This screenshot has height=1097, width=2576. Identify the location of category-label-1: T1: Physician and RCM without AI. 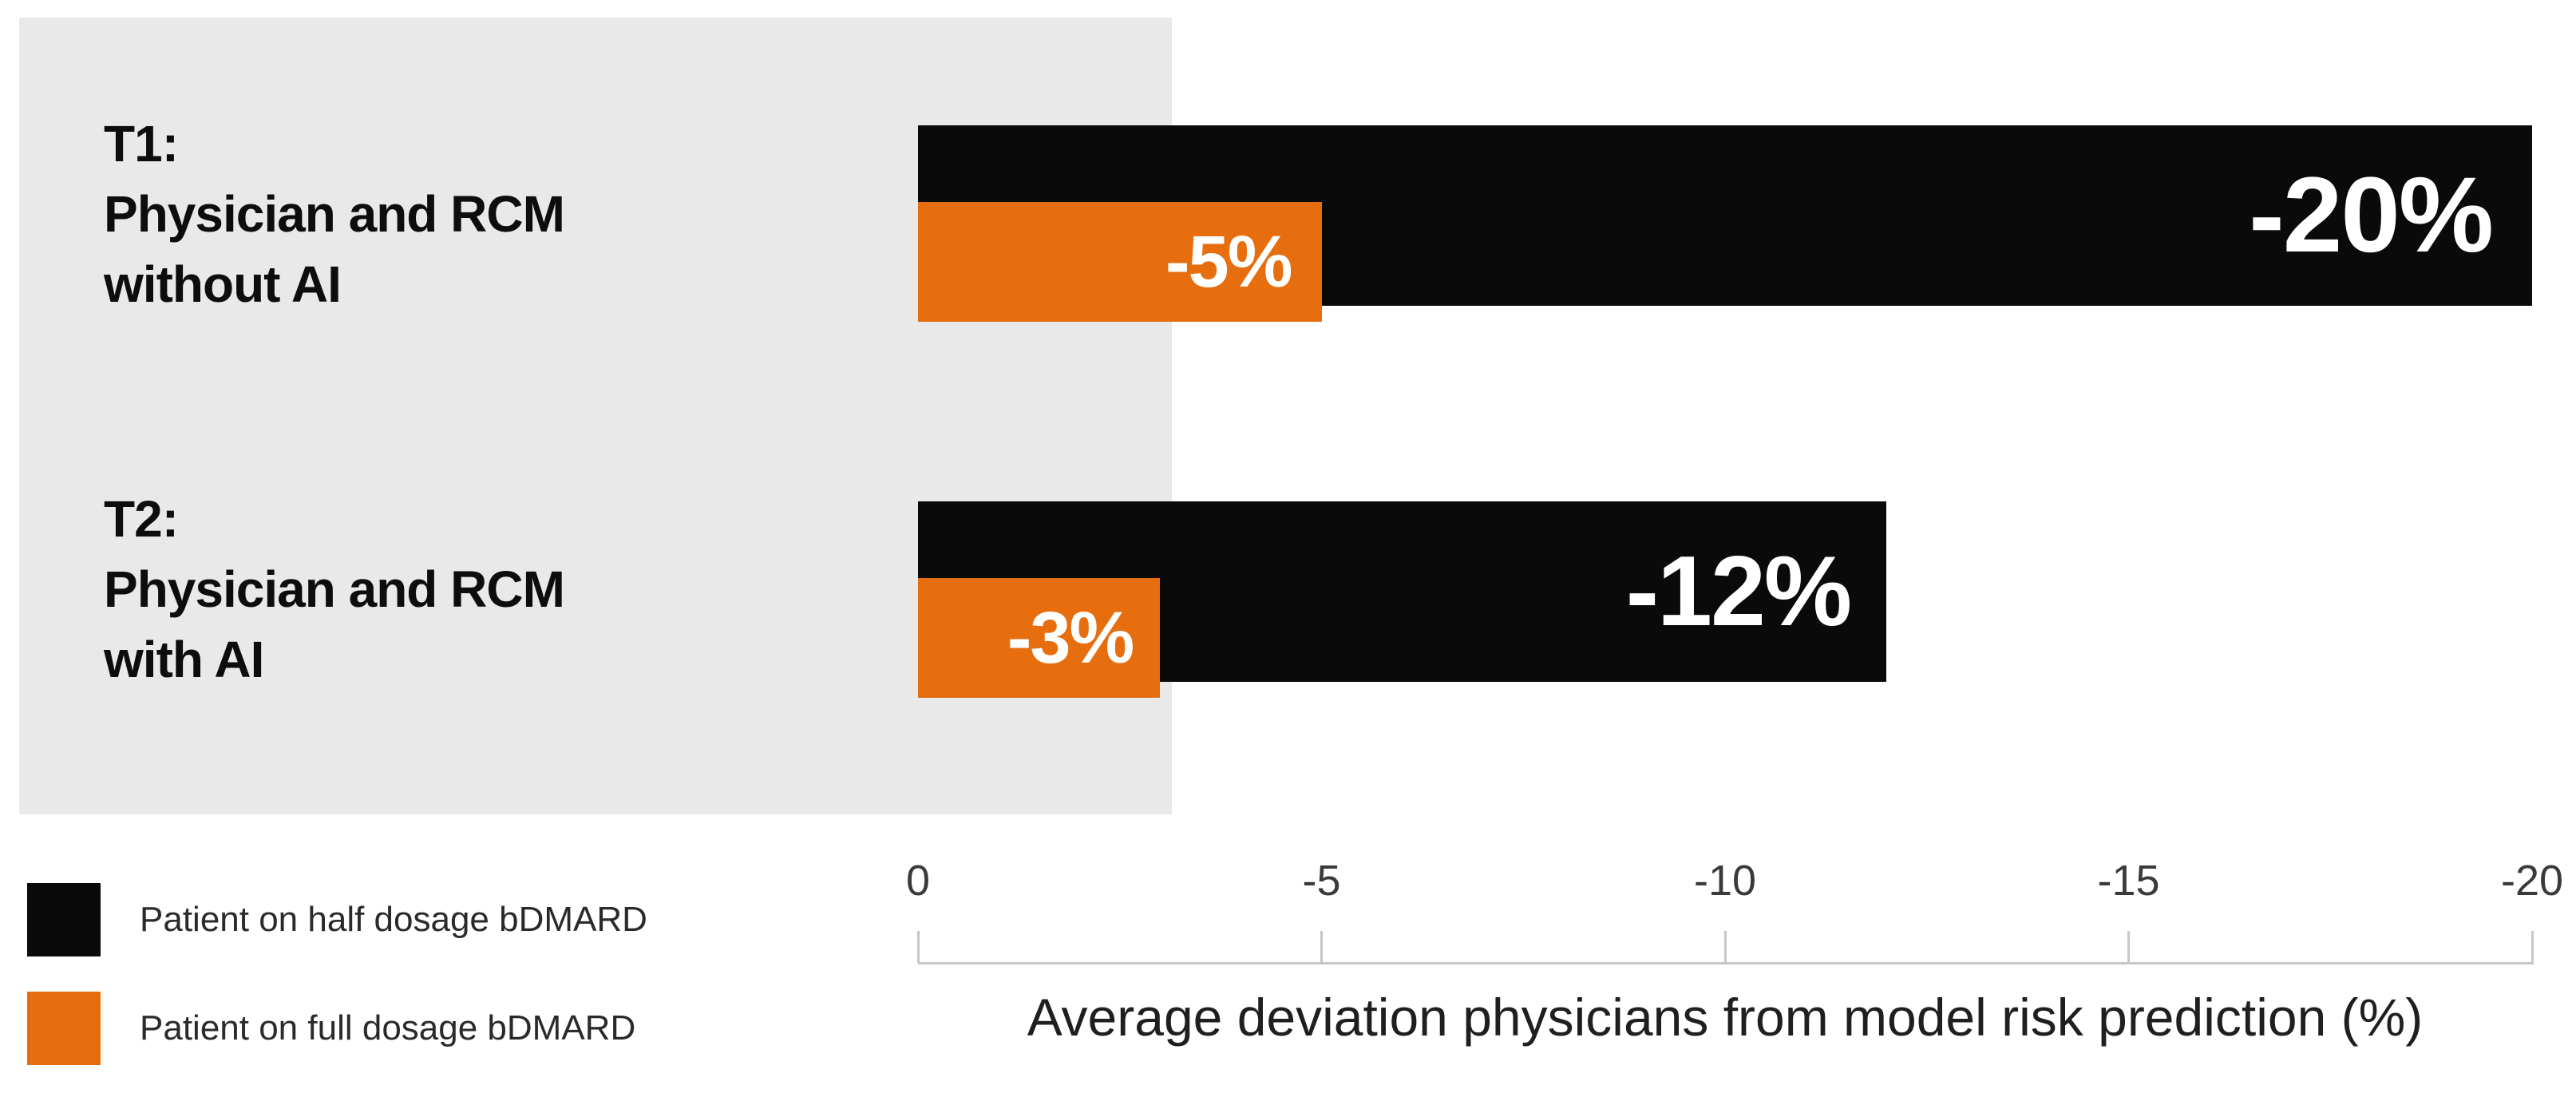
(335, 214).